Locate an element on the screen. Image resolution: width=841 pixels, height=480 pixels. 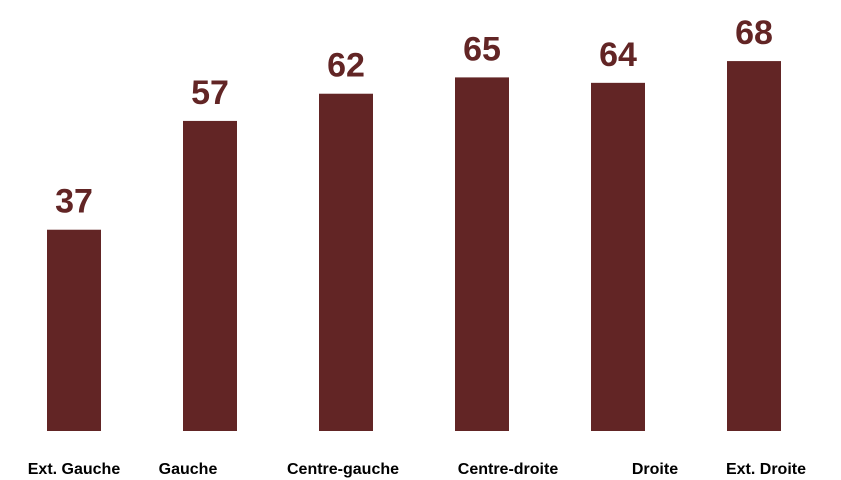
value-label-4: 64 is located at coordinates (618, 55).